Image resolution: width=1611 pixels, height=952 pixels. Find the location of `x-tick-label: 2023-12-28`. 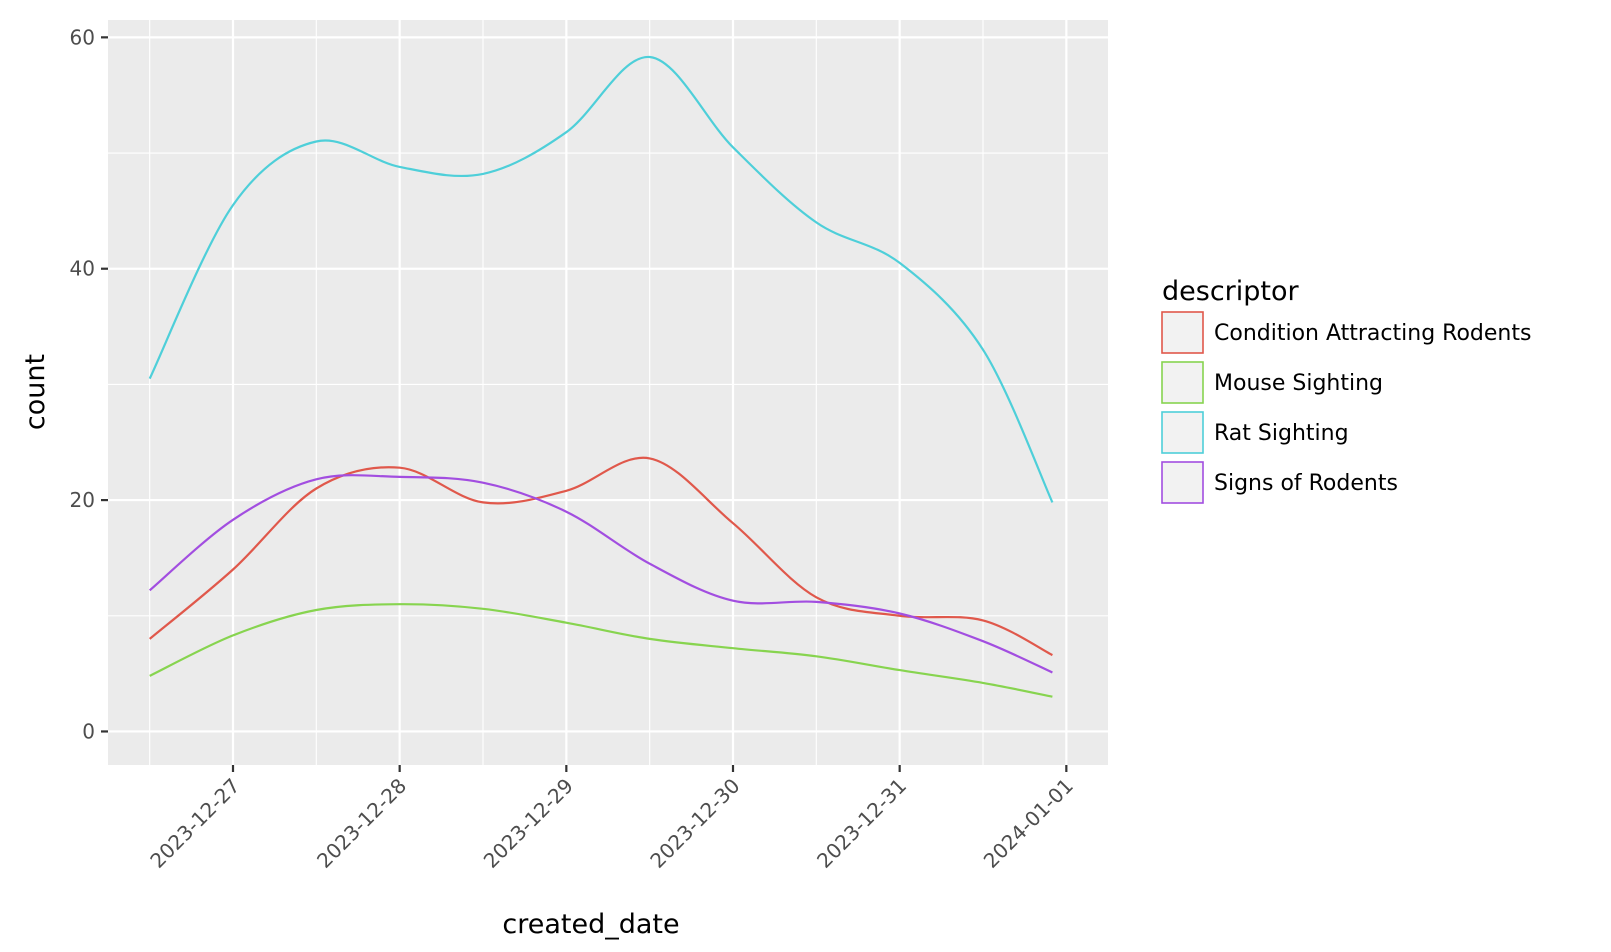

x-tick-label: 2023-12-28 is located at coordinates (361, 823).